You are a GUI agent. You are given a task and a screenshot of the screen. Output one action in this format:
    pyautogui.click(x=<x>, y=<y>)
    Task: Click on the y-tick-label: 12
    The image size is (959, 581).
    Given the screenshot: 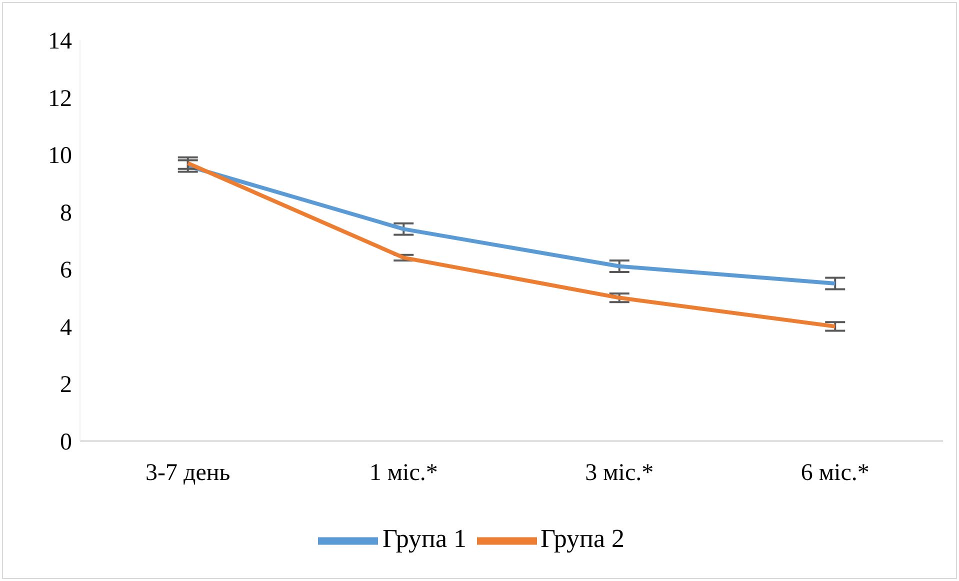 What is the action you would take?
    pyautogui.click(x=60, y=99)
    